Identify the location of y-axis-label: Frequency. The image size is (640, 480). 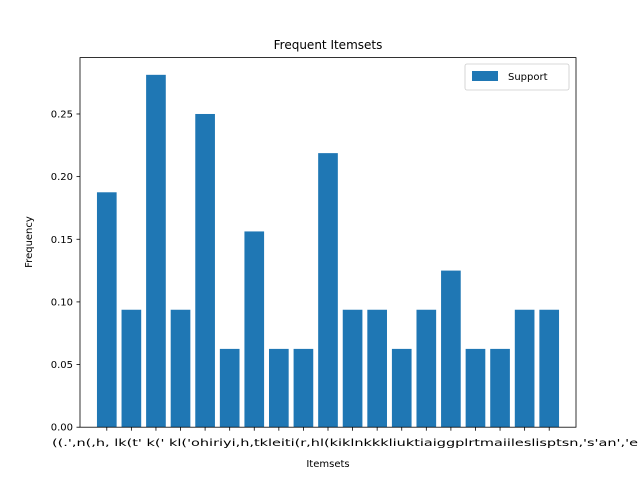
(29, 242).